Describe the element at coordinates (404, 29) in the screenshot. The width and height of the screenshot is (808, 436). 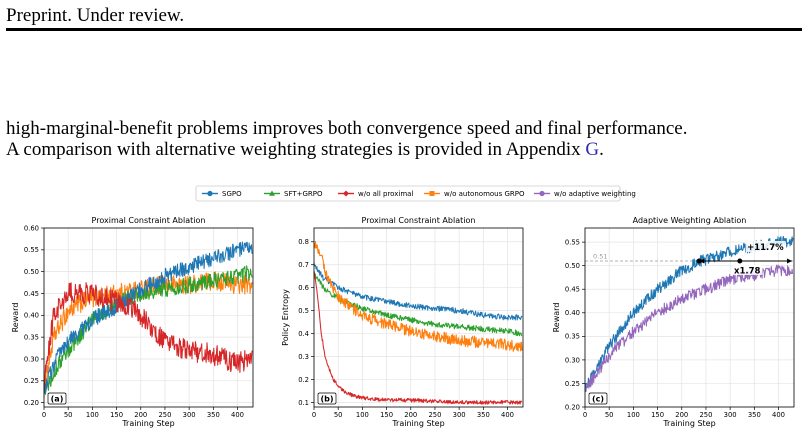
I see `header-rule` at that location.